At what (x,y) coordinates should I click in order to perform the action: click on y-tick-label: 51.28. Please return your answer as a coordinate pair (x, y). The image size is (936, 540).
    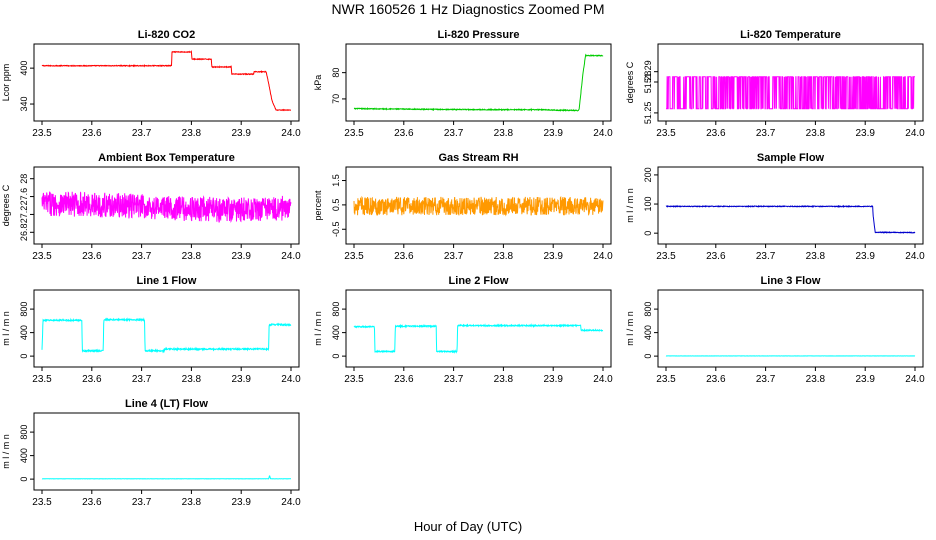
    Looking at the image, I should click on (648, 82).